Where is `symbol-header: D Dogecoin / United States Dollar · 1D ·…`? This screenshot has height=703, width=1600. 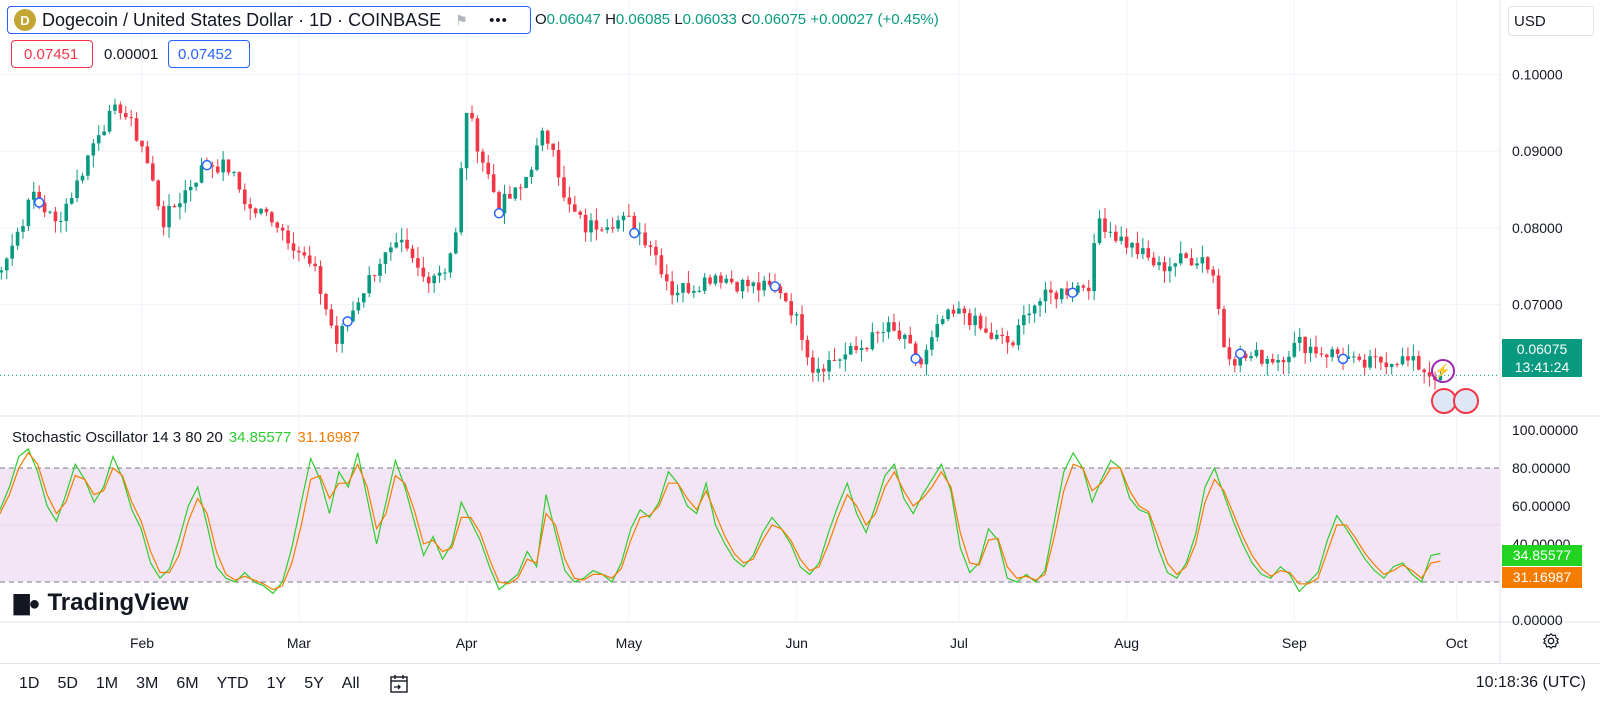 symbol-header: D Dogecoin / United States Dollar · 1D ·… is located at coordinates (269, 20).